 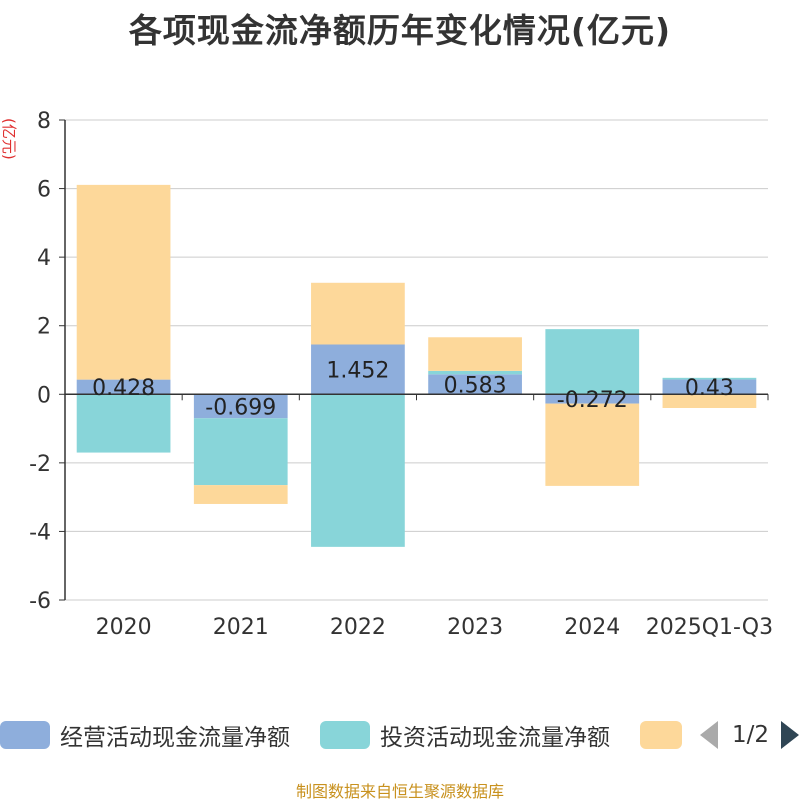 I want to click on legend: 经营活动现金流量净额 投资活动现金流量净额 1/2, so click(x=400, y=734).